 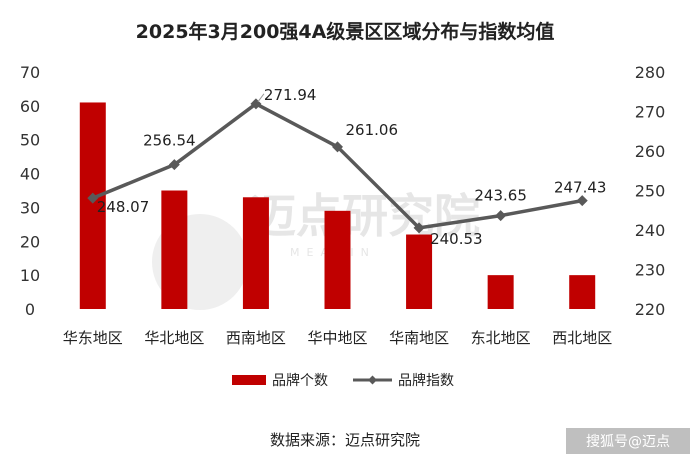 What do you see at coordinates (650, 151) in the screenshot?
I see `right-tick-label: 260` at bounding box center [650, 151].